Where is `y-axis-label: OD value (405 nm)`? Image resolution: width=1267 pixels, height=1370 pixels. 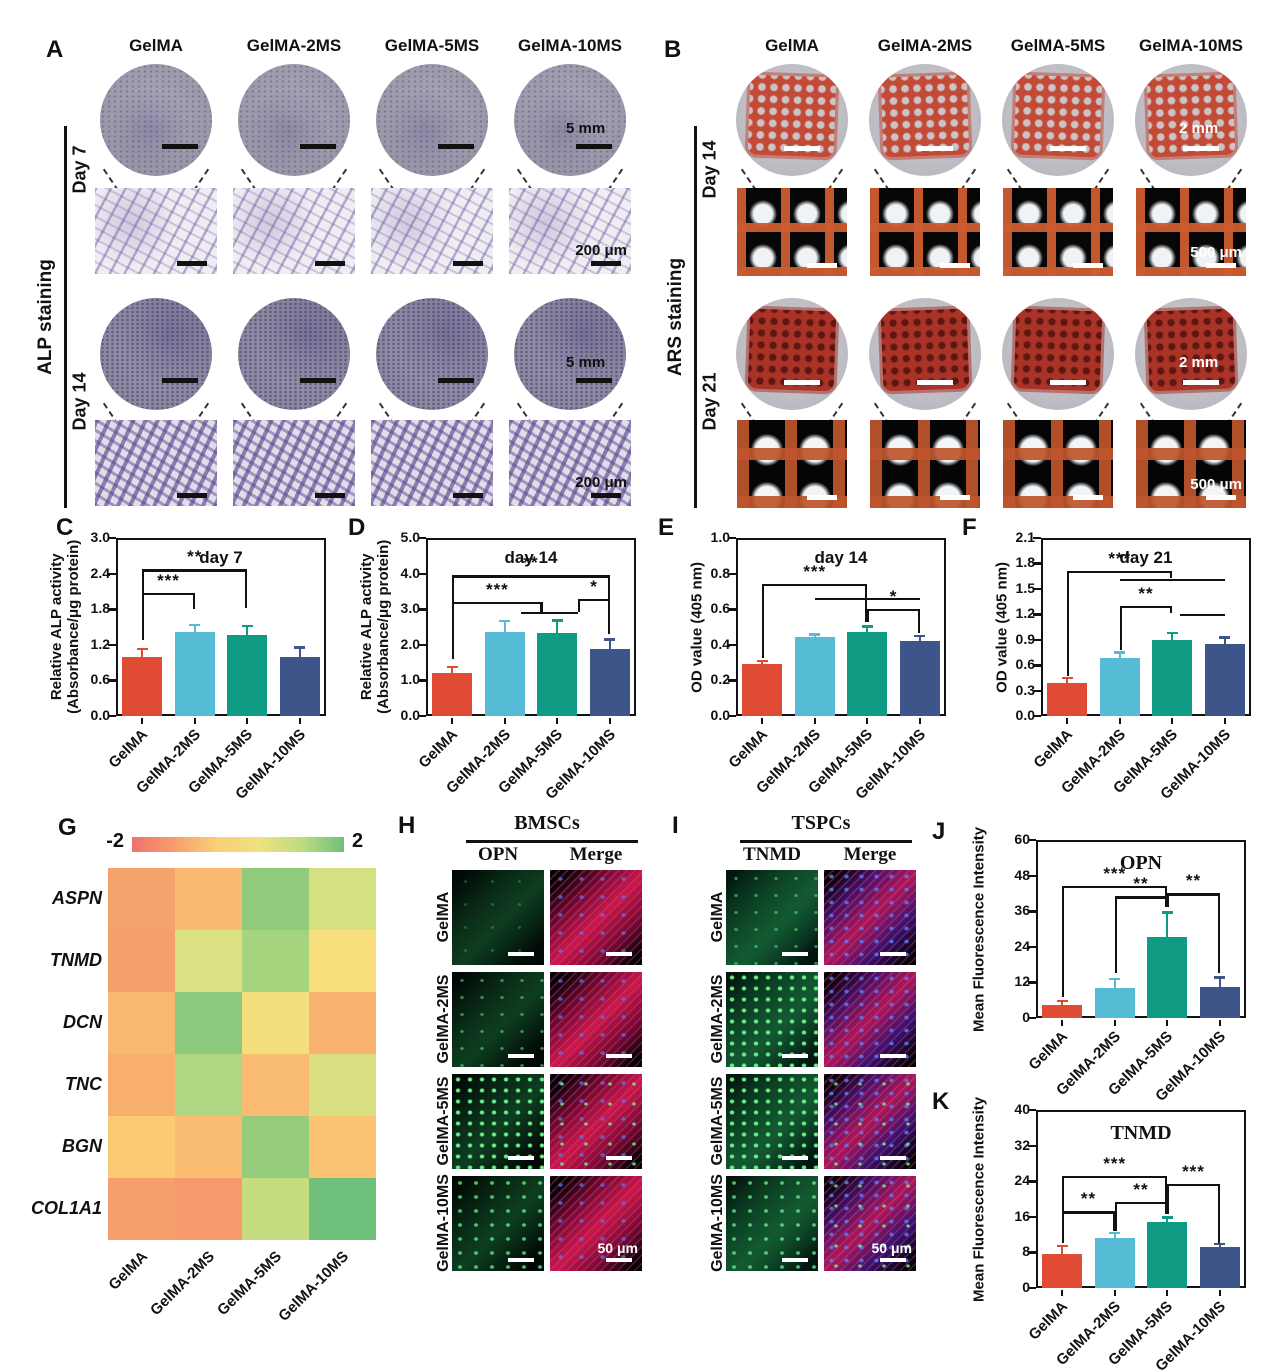
y-axis-label: OD value (405 nm) is located at coordinates (697, 627).